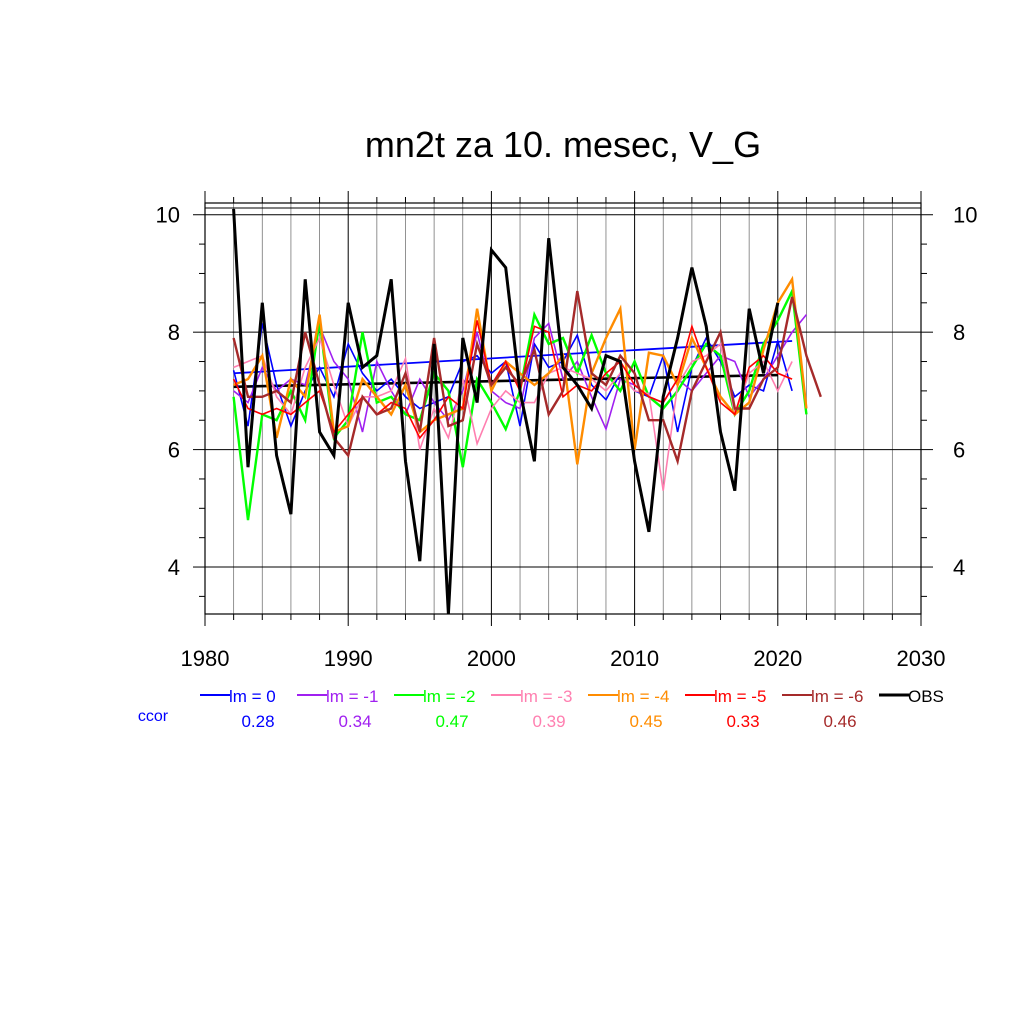 Image resolution: width=1024 pixels, height=1024 pixels. What do you see at coordinates (352, 696) in the screenshot?
I see `legend-label: lm = -1` at bounding box center [352, 696].